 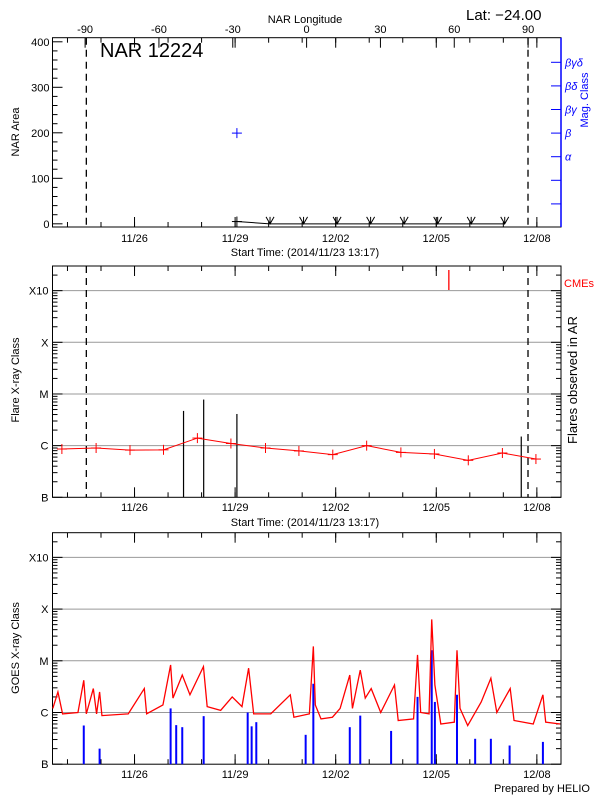 I want to click on mag-class-tick-label: βδ, so click(x=571, y=87).